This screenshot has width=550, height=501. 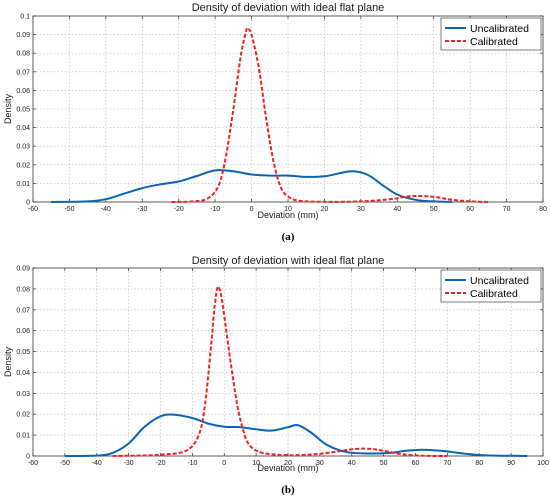 What do you see at coordinates (288, 490) in the screenshot?
I see `panel-label: (b)` at bounding box center [288, 490].